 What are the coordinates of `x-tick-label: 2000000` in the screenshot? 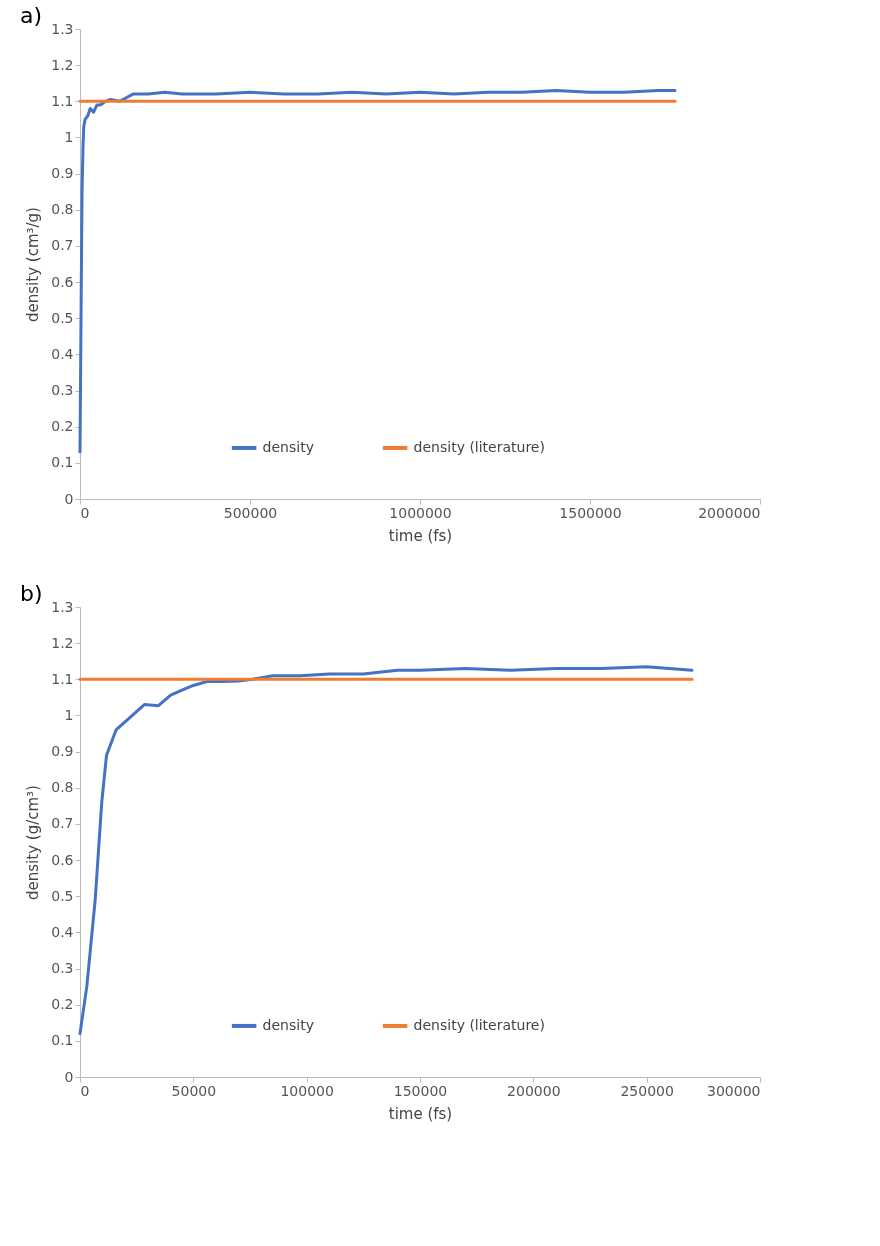 It's located at (729, 512).